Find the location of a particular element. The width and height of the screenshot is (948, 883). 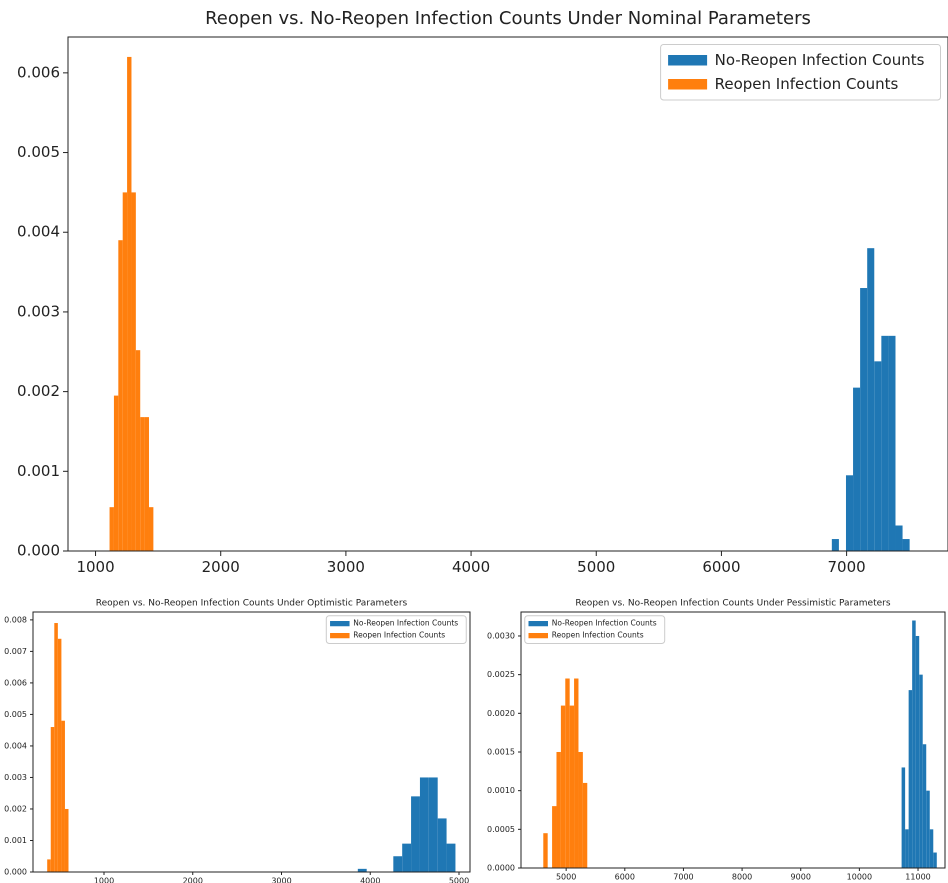

x-tick-label: 9000 is located at coordinates (801, 877).